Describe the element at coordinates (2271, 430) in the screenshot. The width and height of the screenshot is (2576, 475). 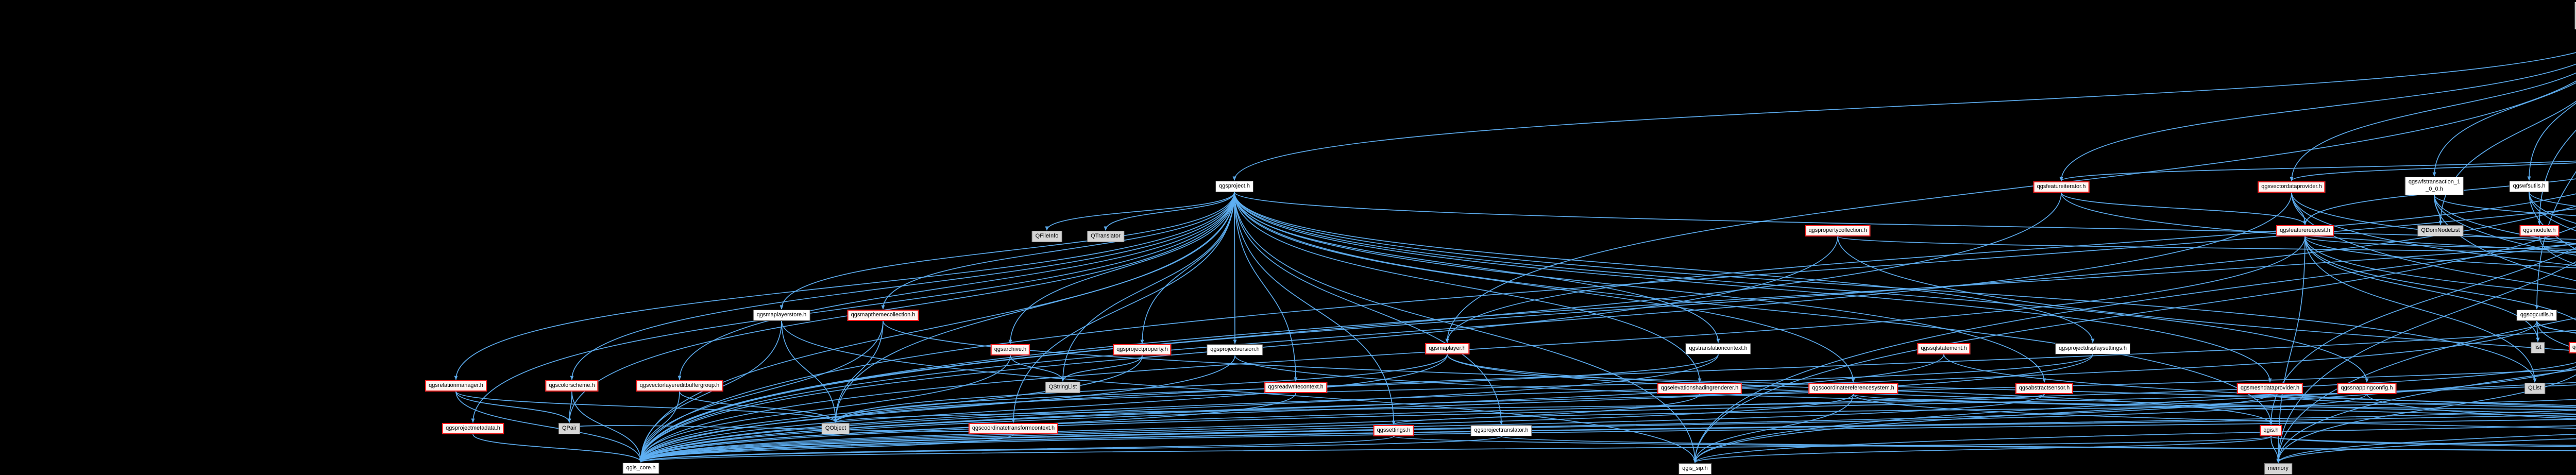
I see `graph-node-qgis-h: qgis.h` at that location.